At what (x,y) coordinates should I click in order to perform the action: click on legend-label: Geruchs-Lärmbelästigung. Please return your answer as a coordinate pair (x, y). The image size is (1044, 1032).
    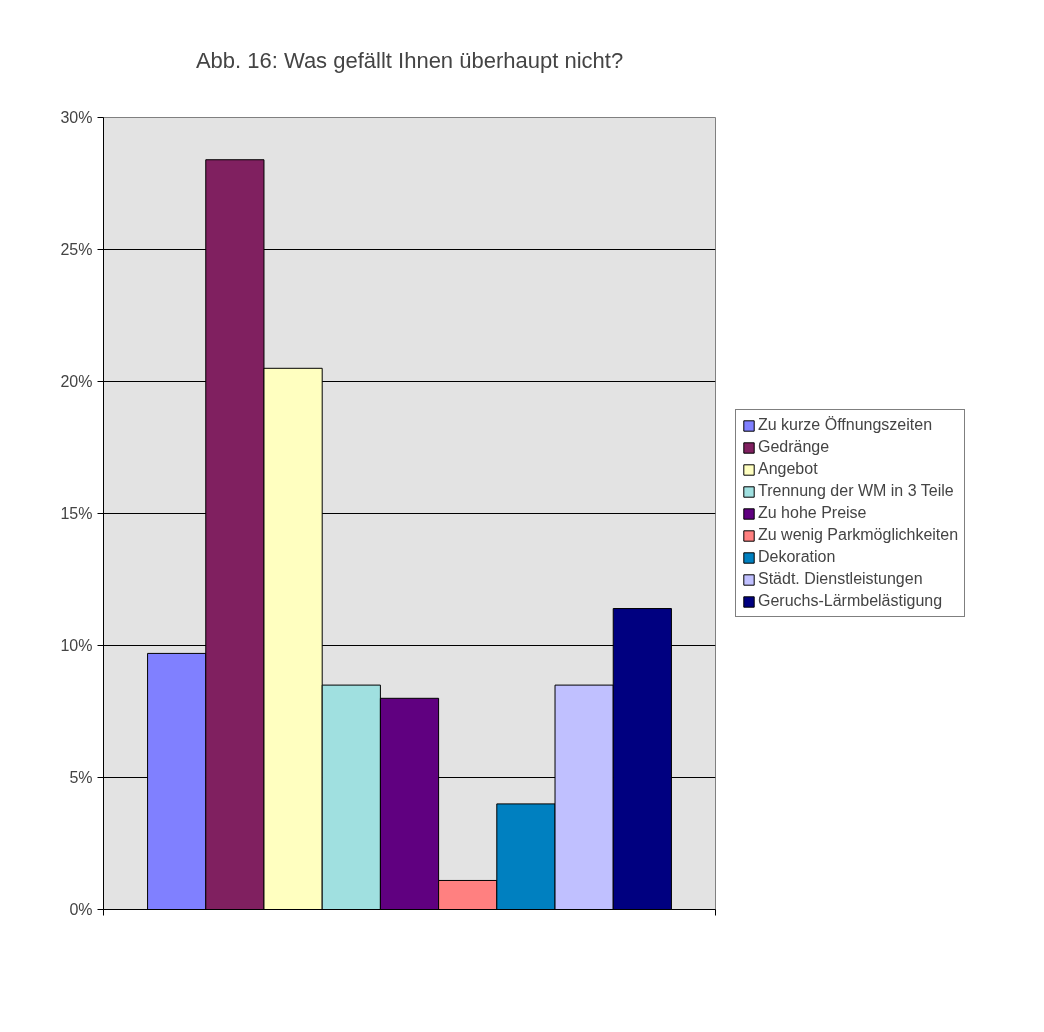
    Looking at the image, I should click on (850, 601).